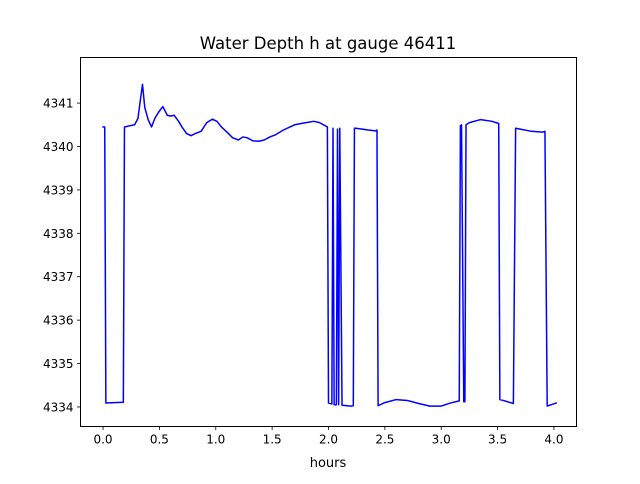  What do you see at coordinates (102, 440) in the screenshot?
I see `x-tick-label: 0.0` at bounding box center [102, 440].